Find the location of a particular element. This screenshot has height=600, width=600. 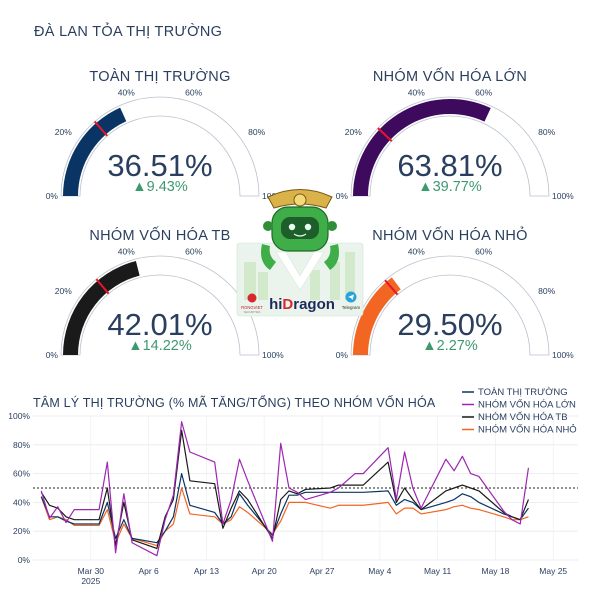

y-tick-label: 40% is located at coordinates (21, 502).